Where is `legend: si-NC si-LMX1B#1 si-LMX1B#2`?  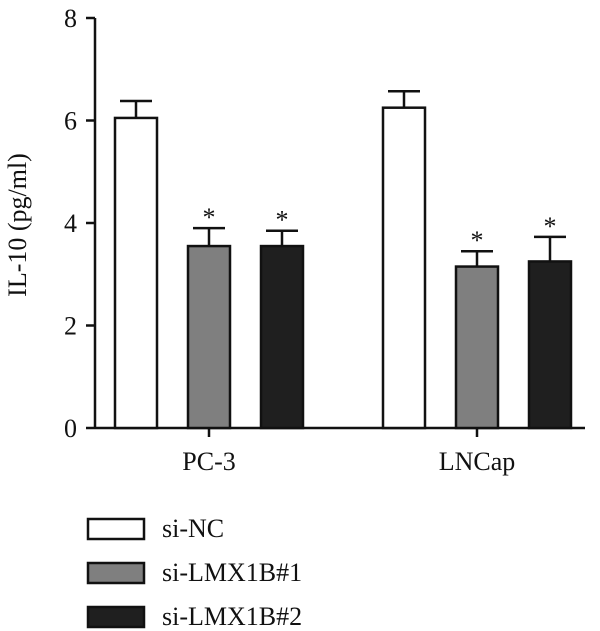 legend: si-NC si-LMX1B#1 si-LMX1B#2 is located at coordinates (194, 572).